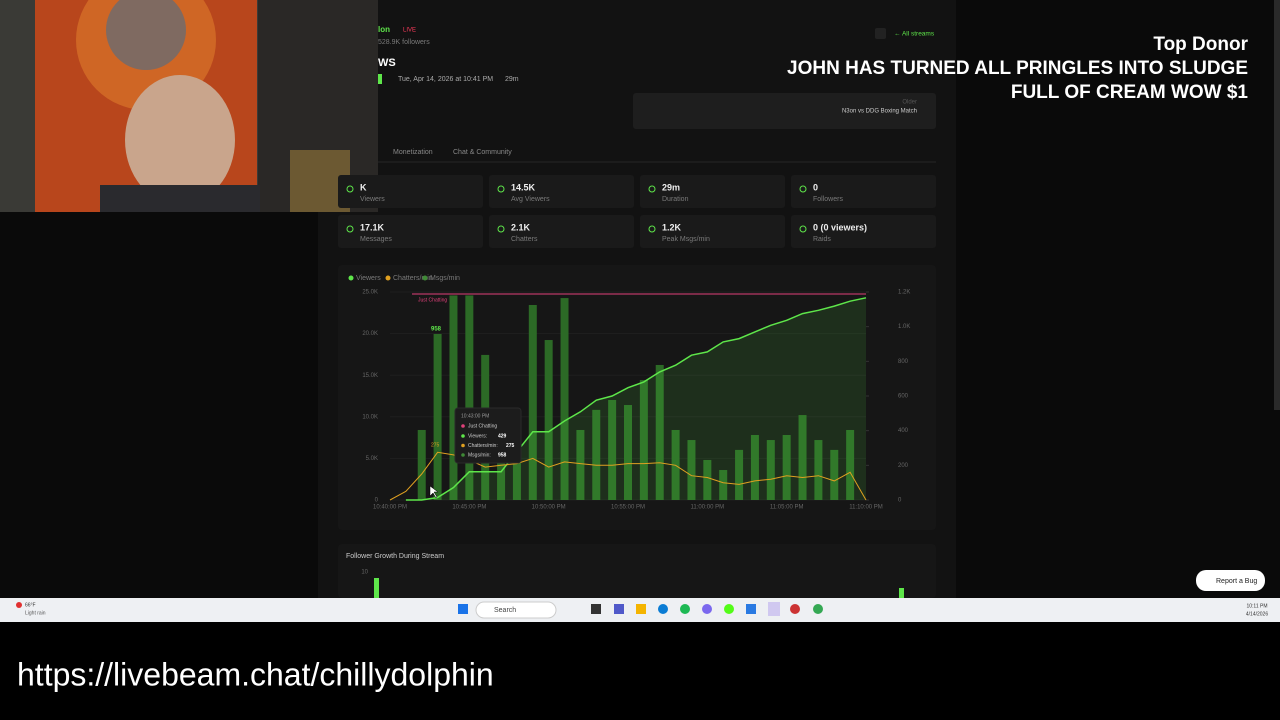 Image resolution: width=1280 pixels, height=720 pixels. I want to click on report-bug-label: Report a Bug, so click(1236, 581).